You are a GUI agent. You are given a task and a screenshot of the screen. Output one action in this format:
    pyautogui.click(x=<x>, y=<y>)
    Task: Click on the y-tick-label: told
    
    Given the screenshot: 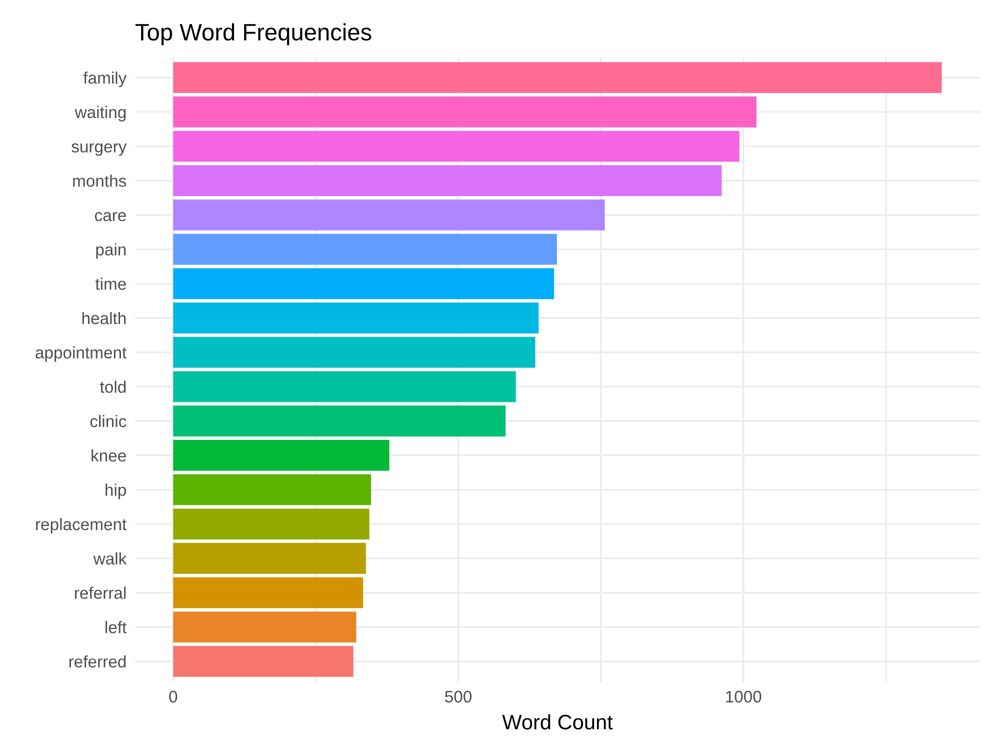 What is the action you would take?
    pyautogui.click(x=113, y=386)
    